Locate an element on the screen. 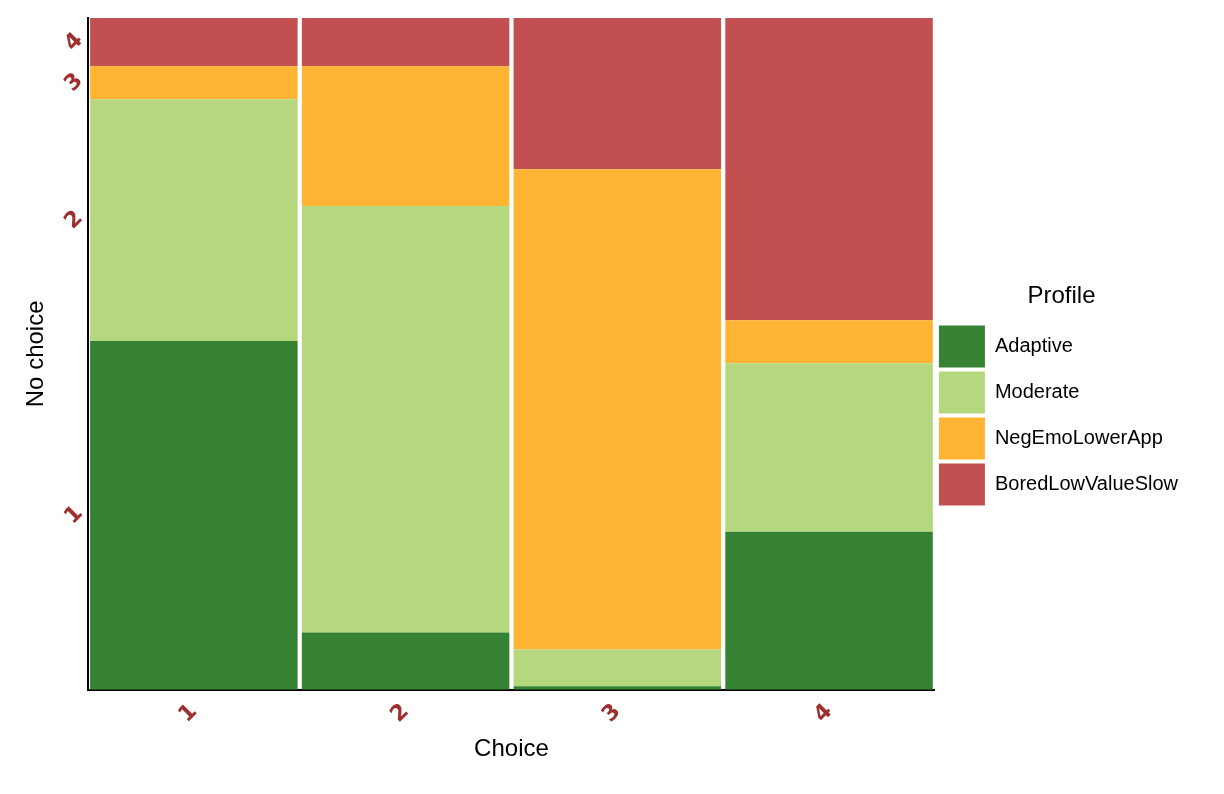 This screenshot has width=1224, height=794. x-tick-label: 4 is located at coordinates (822, 712).